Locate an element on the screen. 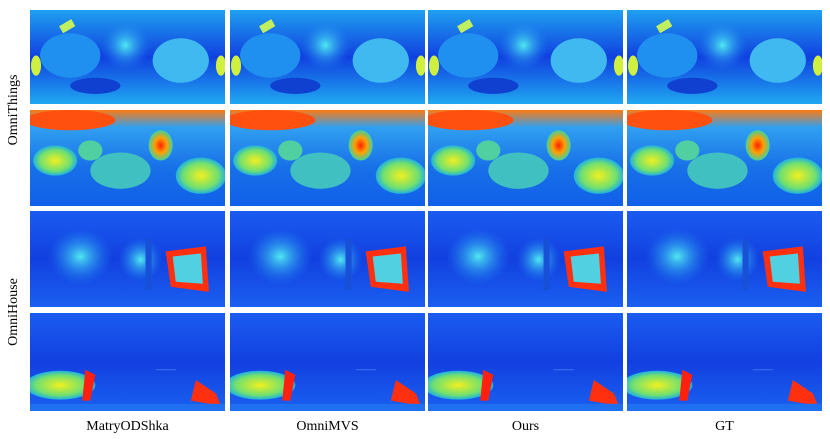 The image size is (830, 439). column-label: GT is located at coordinates (724, 426).